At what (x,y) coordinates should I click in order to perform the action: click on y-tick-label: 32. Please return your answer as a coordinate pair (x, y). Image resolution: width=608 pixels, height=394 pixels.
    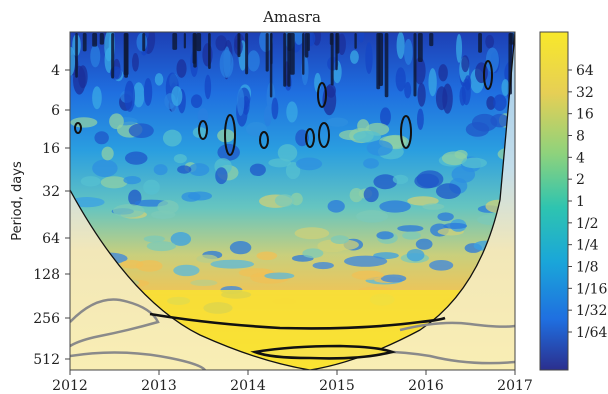
    Looking at the image, I should click on (51, 192).